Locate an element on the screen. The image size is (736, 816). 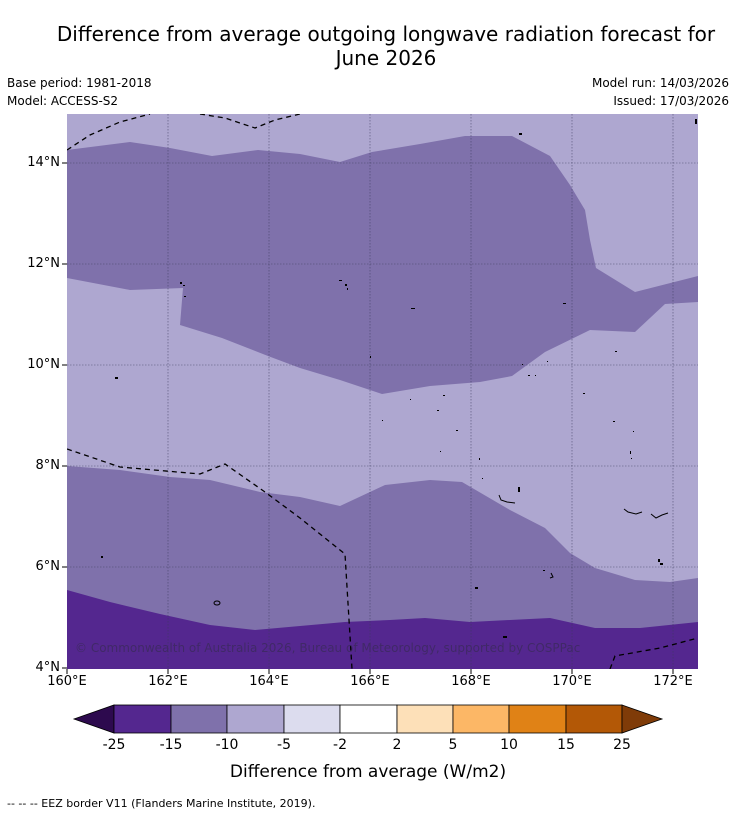
cb-arrow-low is located at coordinates (93, 719).